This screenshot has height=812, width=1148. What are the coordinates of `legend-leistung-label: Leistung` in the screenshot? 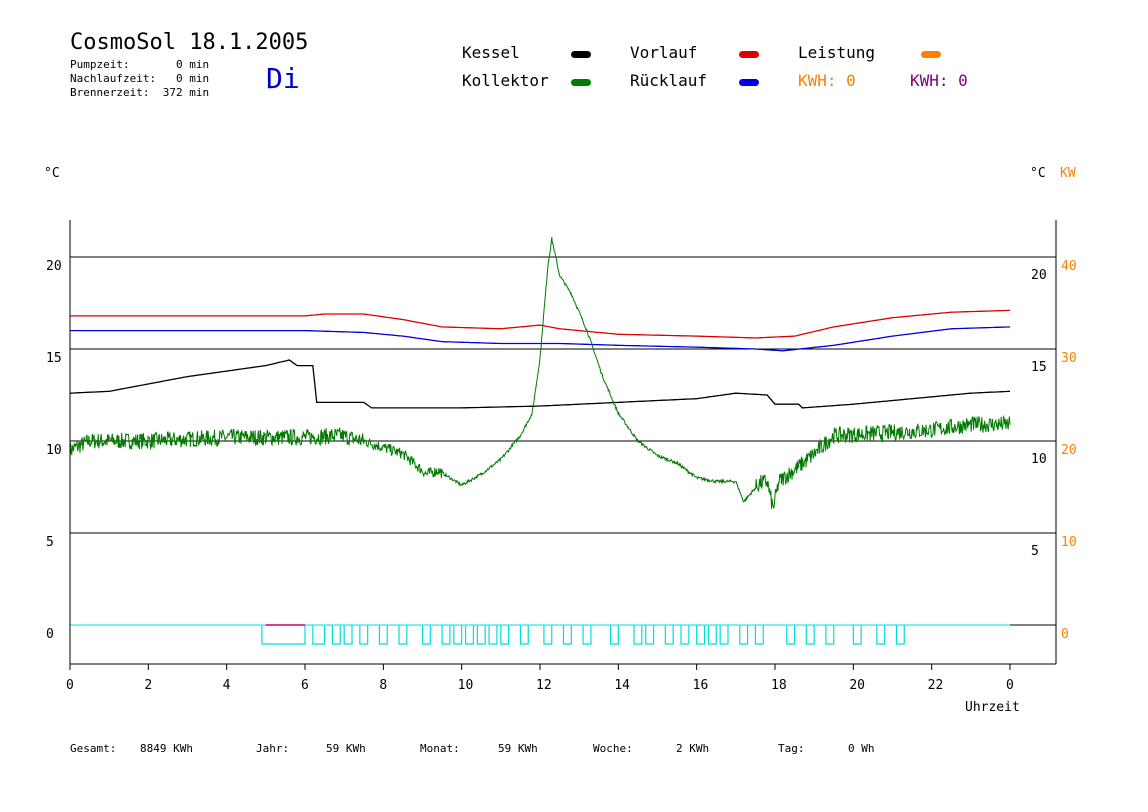 It's located at (837, 52).